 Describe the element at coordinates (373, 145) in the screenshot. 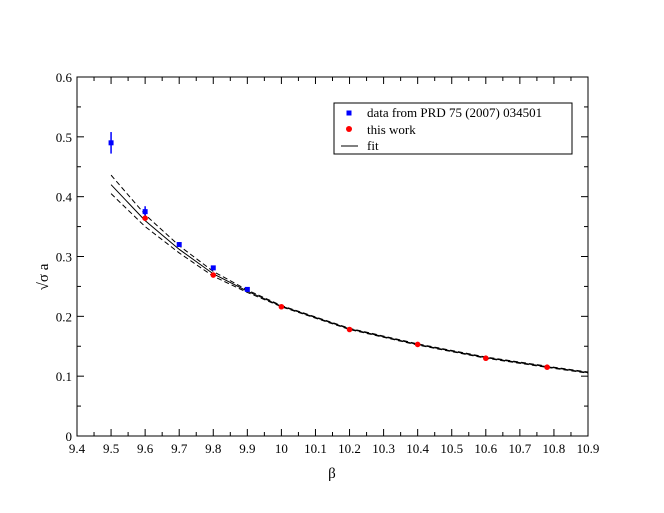

I see `legend-label-fit: fit` at that location.